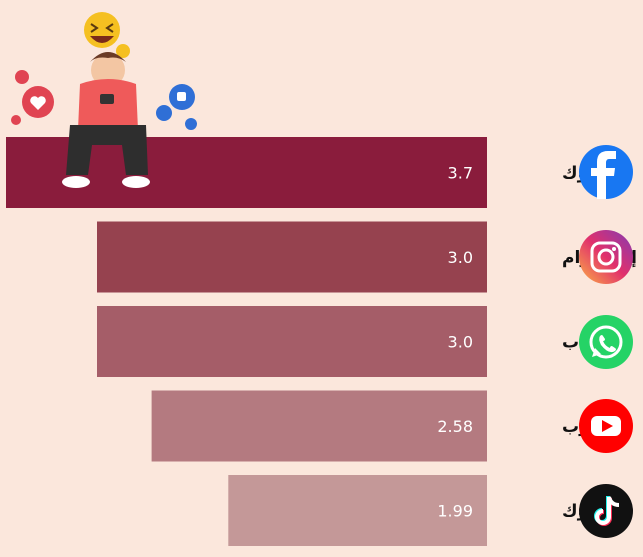 This screenshot has height=557, width=643. What do you see at coordinates (606, 172) in the screenshot?
I see `facebook-icon` at bounding box center [606, 172].